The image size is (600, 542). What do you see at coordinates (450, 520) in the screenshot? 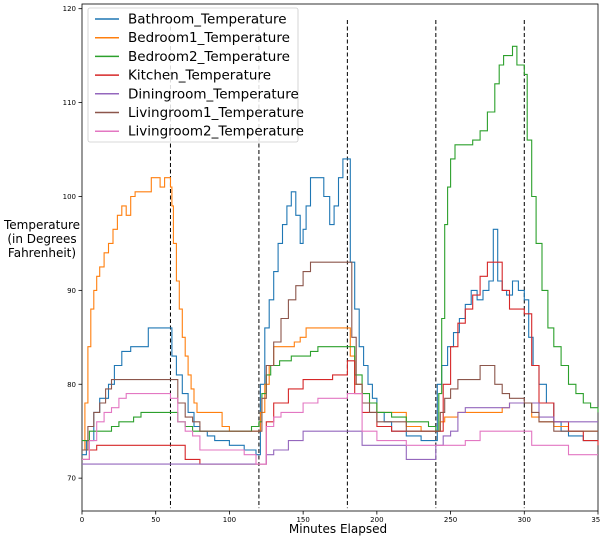
I see `x-tick-label: 250` at bounding box center [450, 520].